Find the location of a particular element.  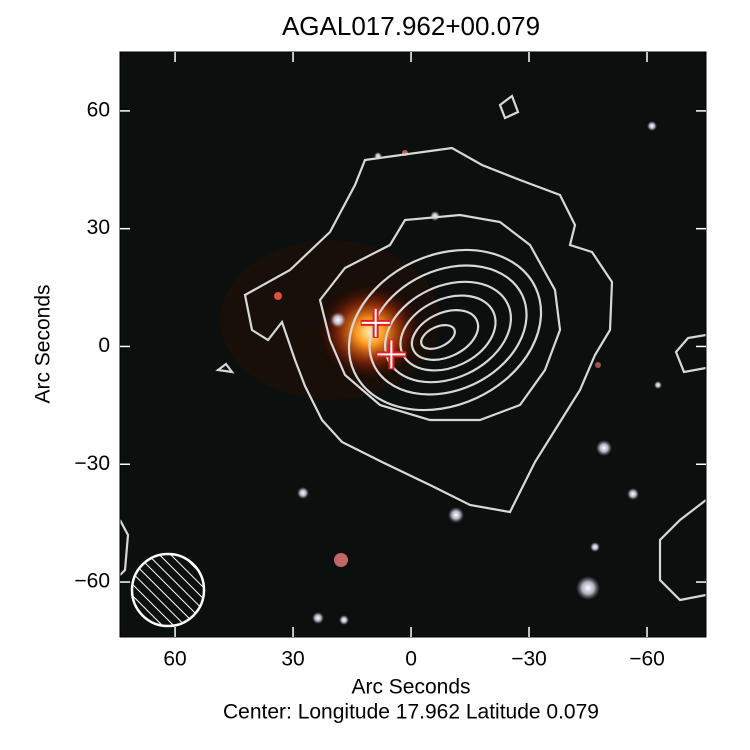

x-tick-label: −30 is located at coordinates (529, 659).